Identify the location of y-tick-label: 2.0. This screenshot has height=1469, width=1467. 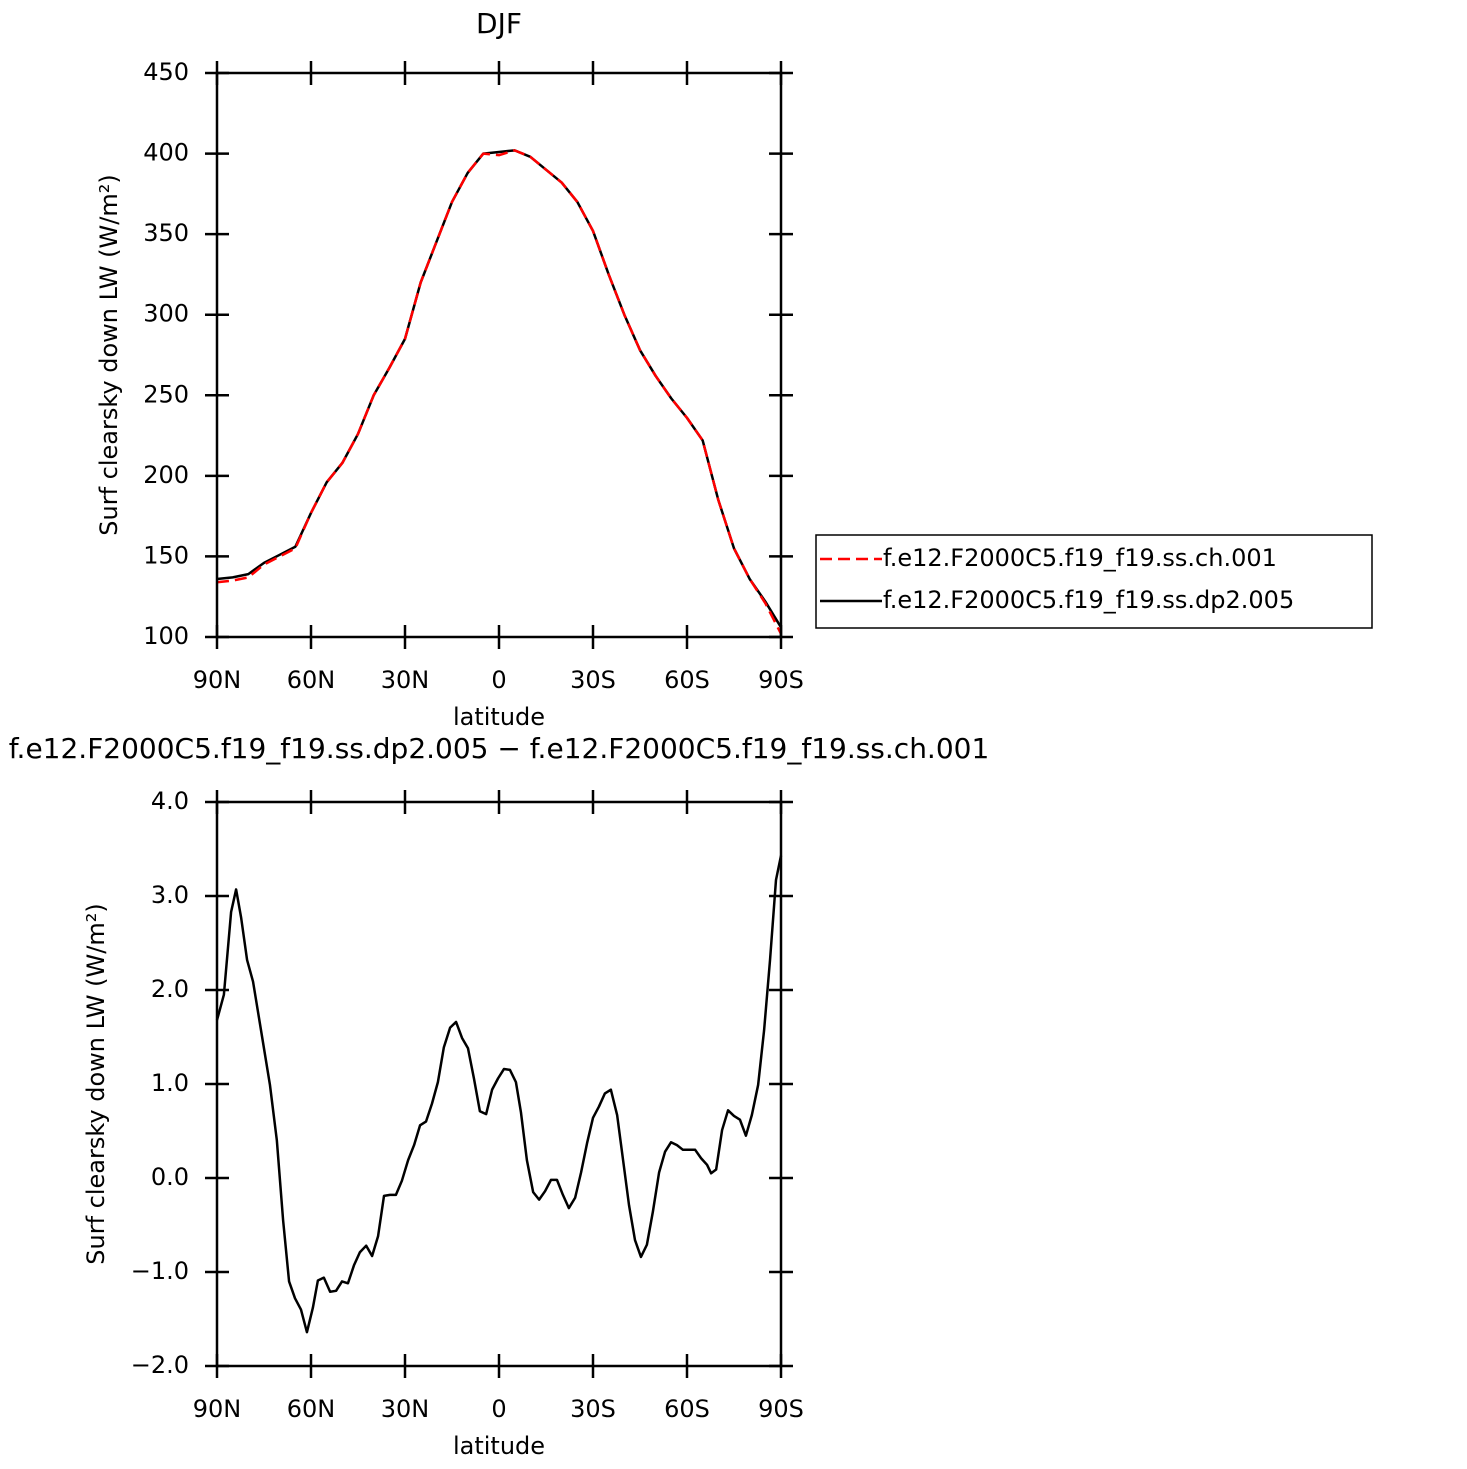
(170, 989).